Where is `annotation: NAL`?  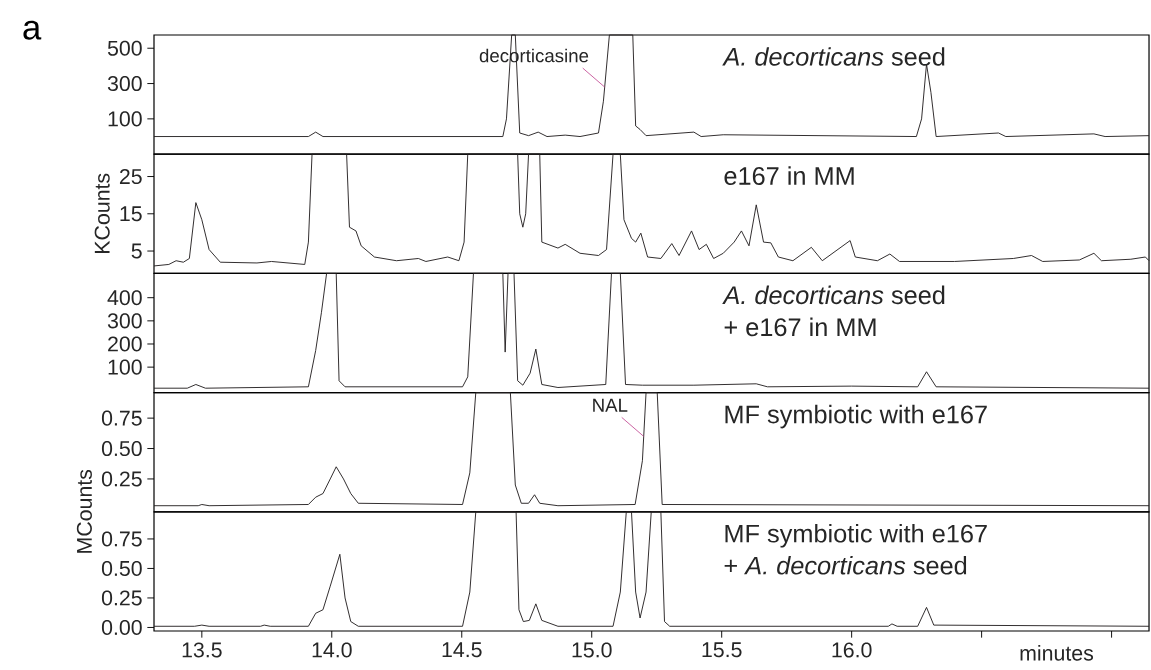 annotation: NAL is located at coordinates (610, 405).